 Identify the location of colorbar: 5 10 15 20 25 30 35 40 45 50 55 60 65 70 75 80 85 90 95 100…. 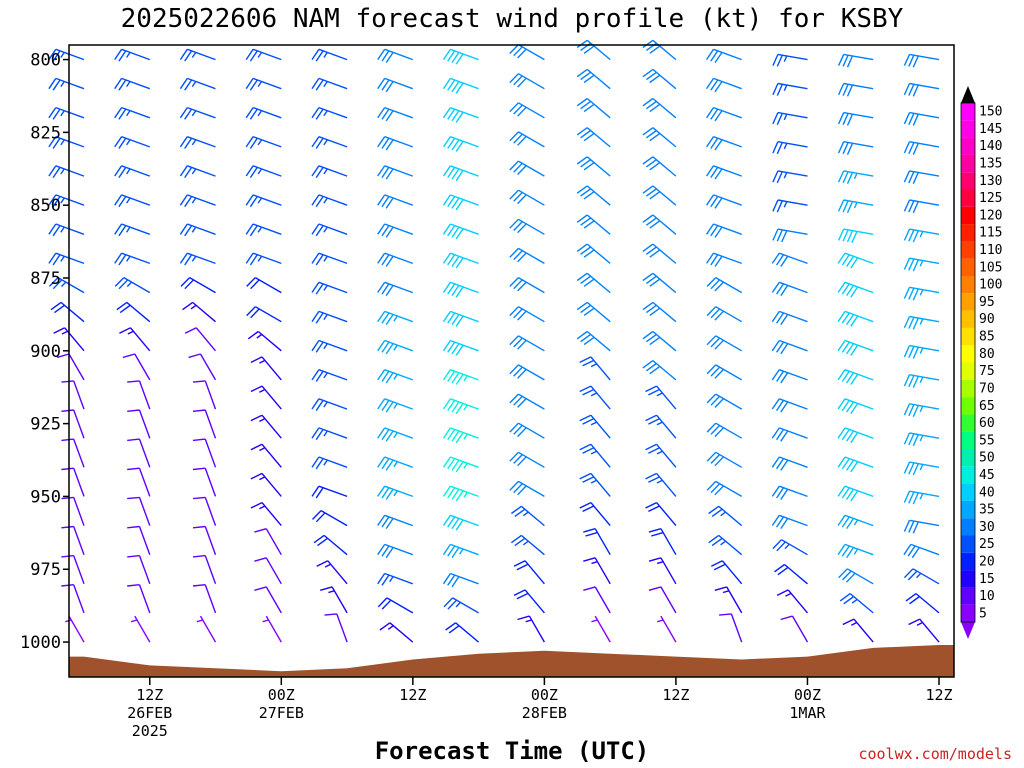
(981, 362).